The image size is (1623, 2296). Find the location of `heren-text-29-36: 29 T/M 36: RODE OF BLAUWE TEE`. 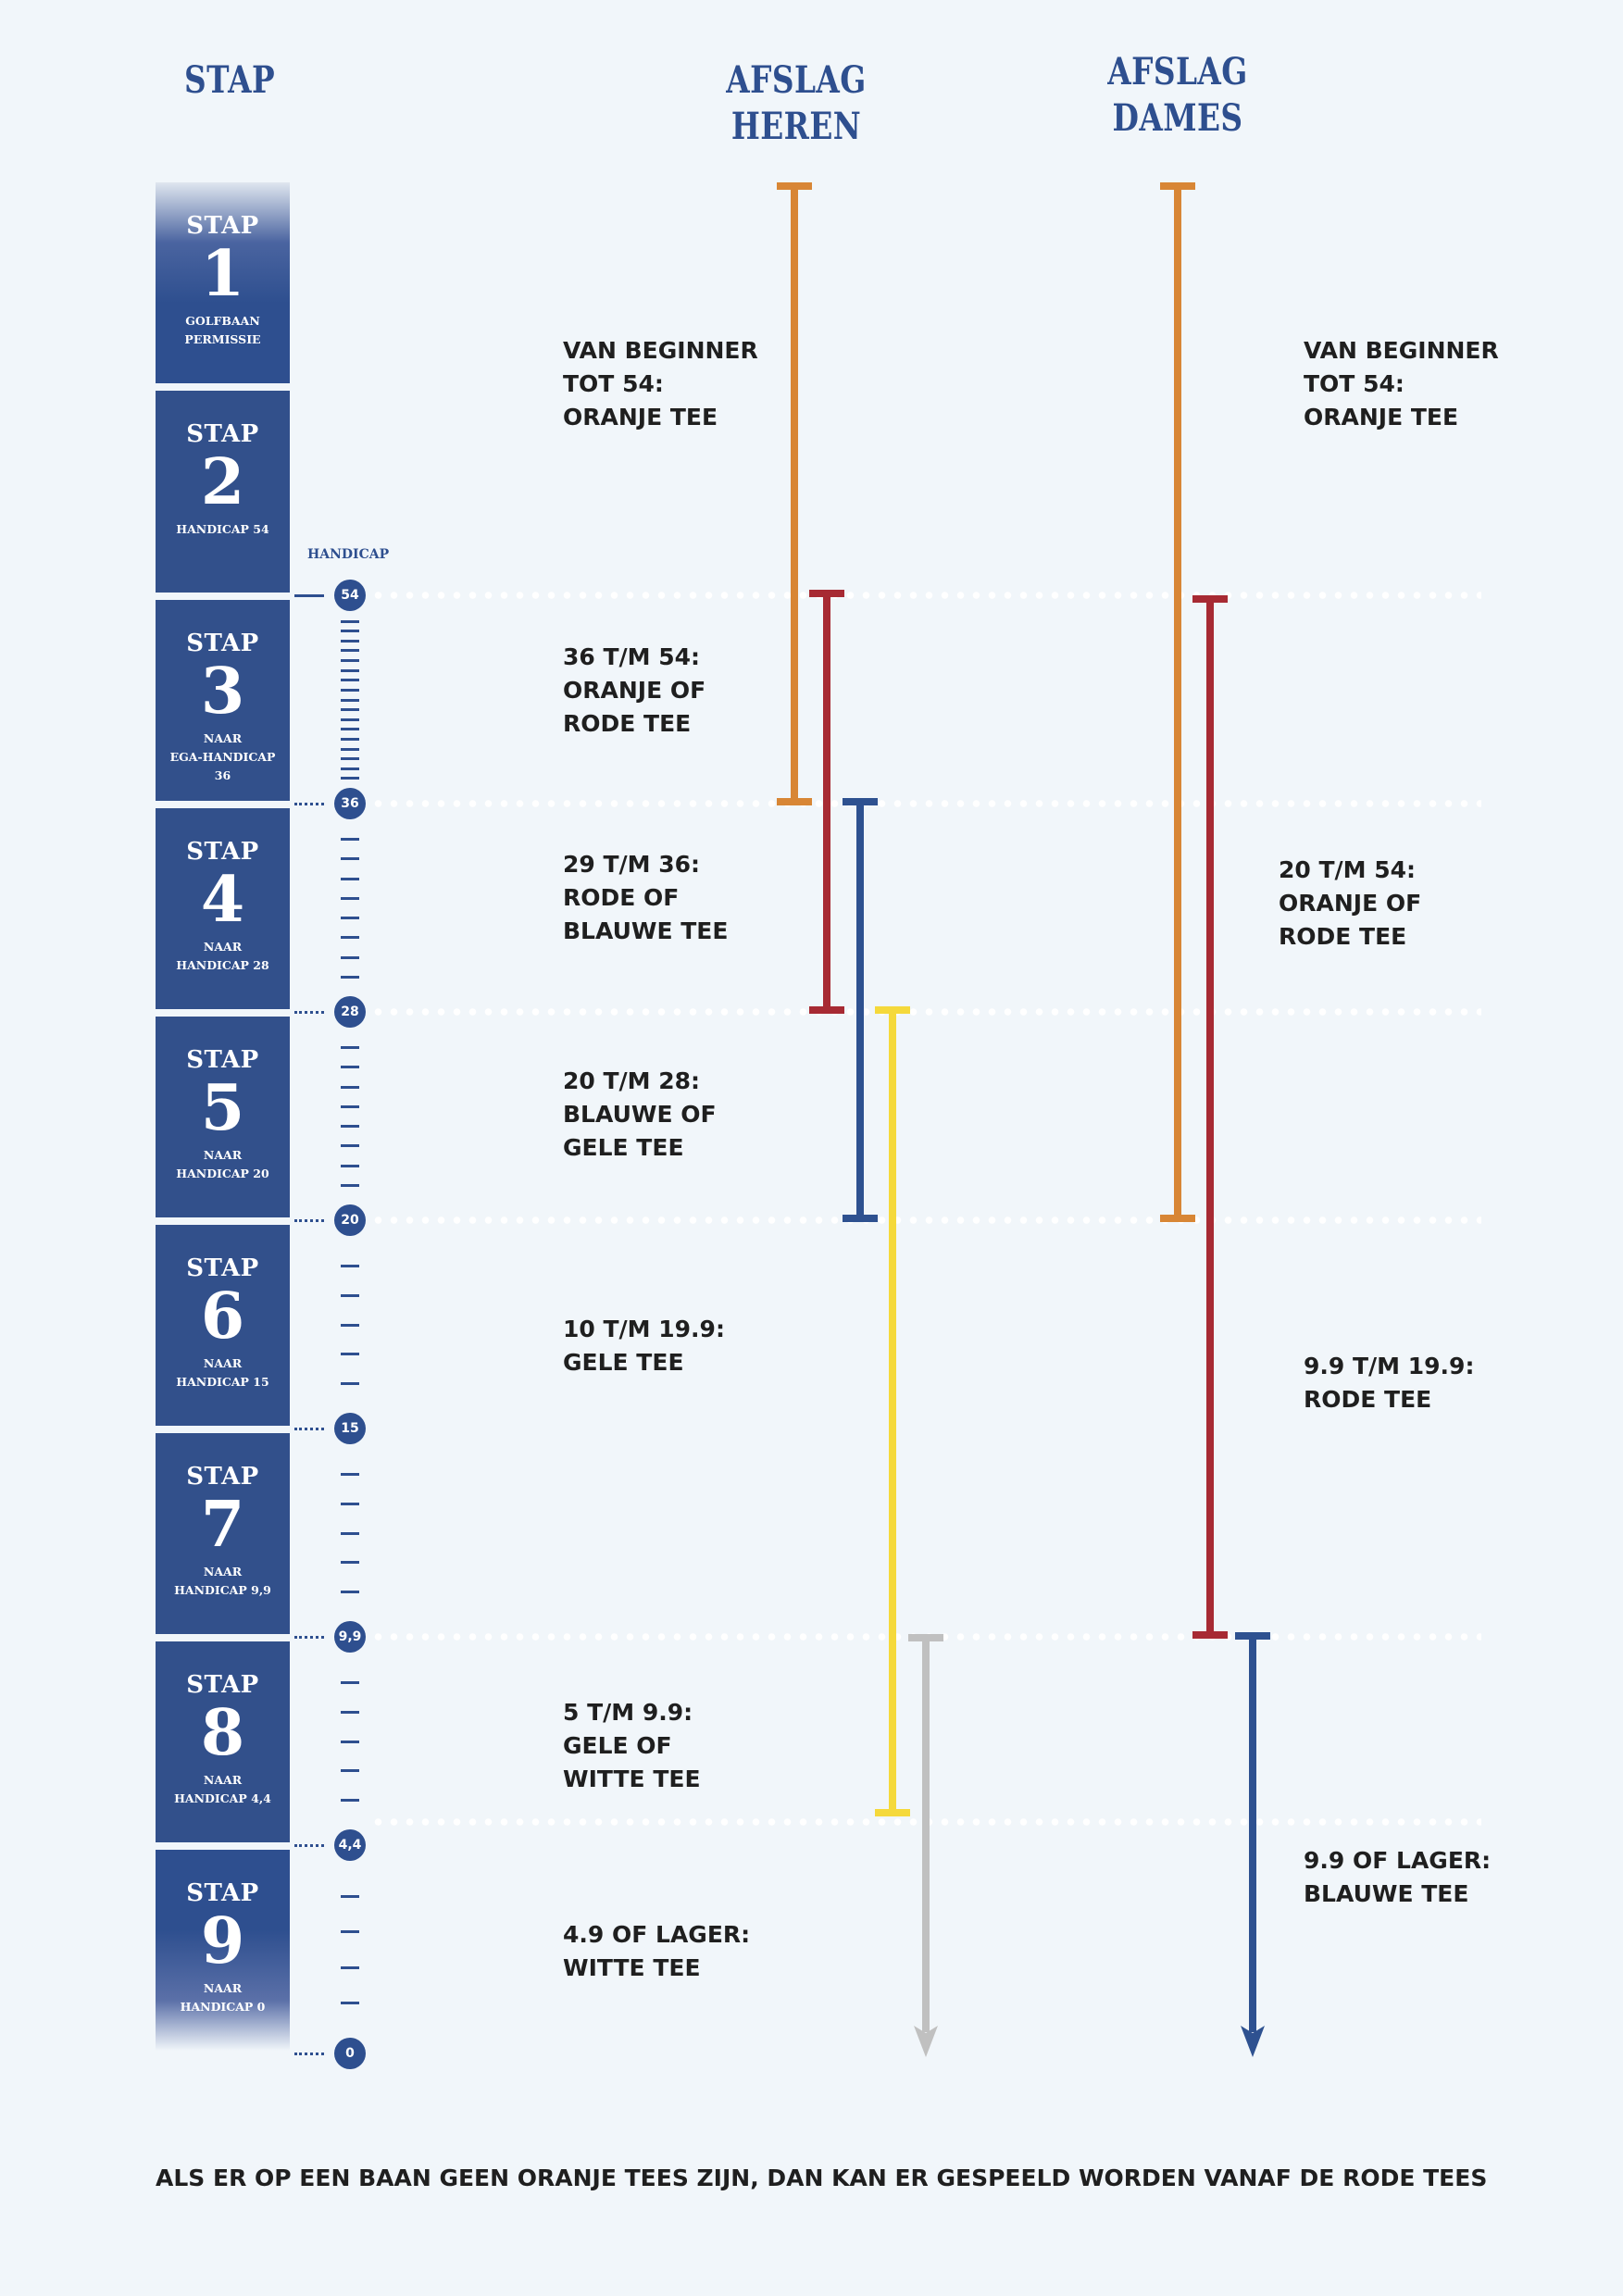

heren-text-29-36: 29 T/M 36: RODE OF BLAUWE TEE is located at coordinates (646, 897).